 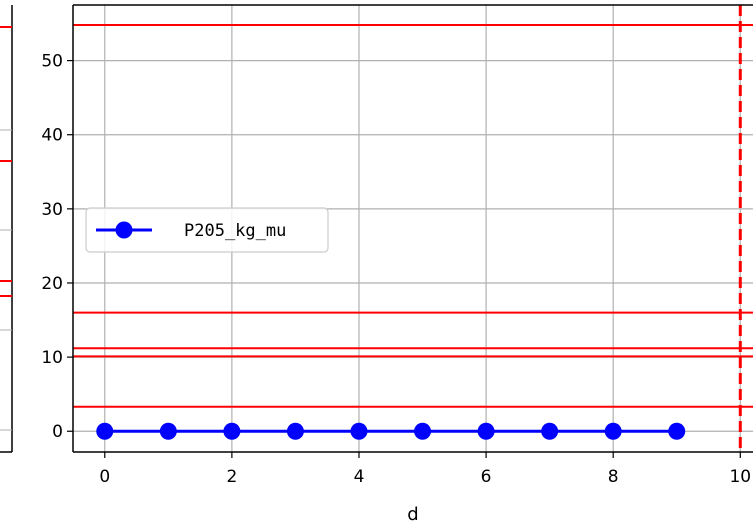 I want to click on legend-box, so click(x=207, y=230).